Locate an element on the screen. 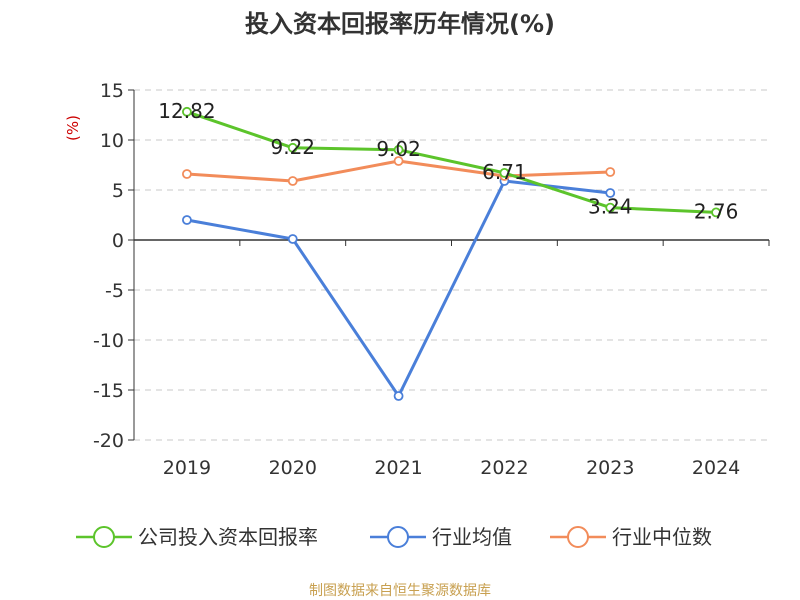 The height and width of the screenshot is (600, 800). legend-item: 行业中位数 is located at coordinates (631, 537).